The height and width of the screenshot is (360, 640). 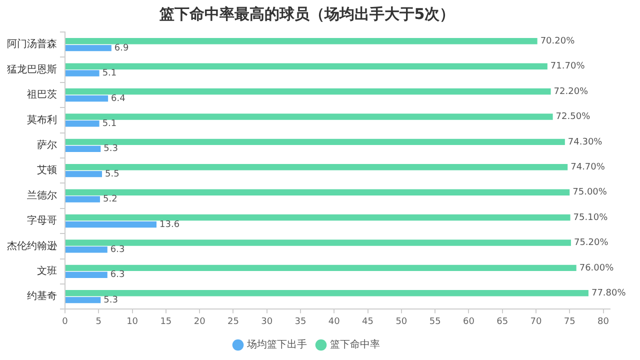 What do you see at coordinates (122, 48) in the screenshot?
I see `data-label: 6.9` at bounding box center [122, 48].